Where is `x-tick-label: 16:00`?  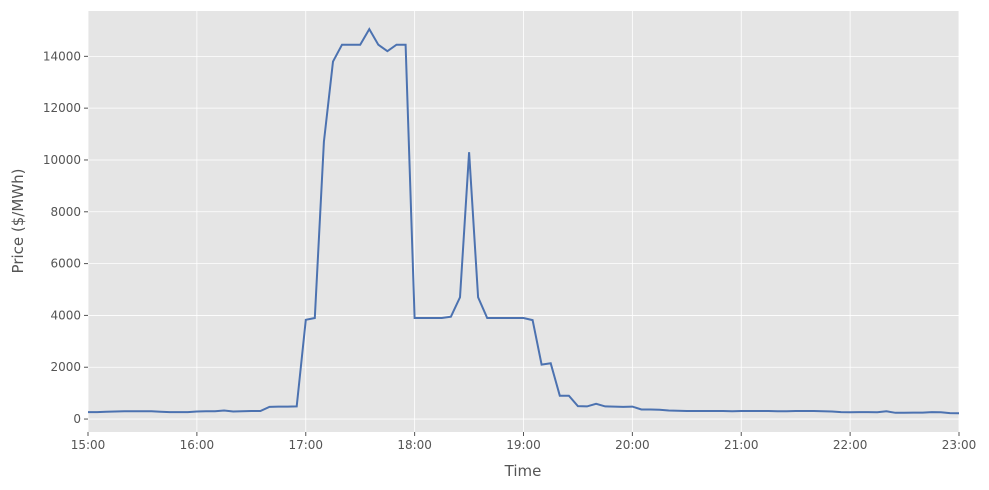
x-tick-label: 16:00 is located at coordinates (197, 445).